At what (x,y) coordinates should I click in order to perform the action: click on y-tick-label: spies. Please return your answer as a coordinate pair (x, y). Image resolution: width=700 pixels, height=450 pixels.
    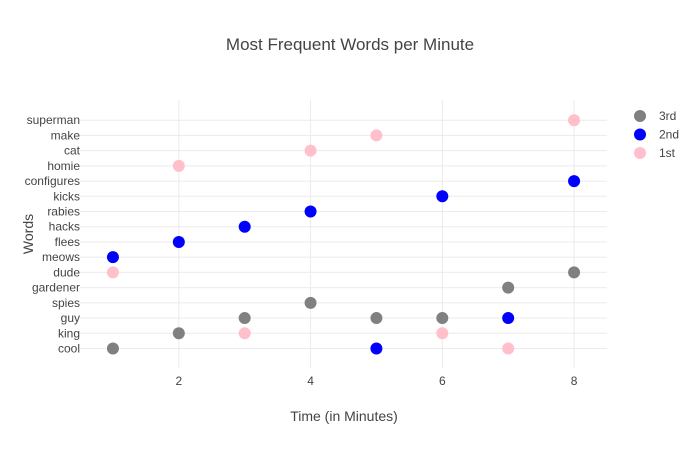
    Looking at the image, I should click on (66, 303).